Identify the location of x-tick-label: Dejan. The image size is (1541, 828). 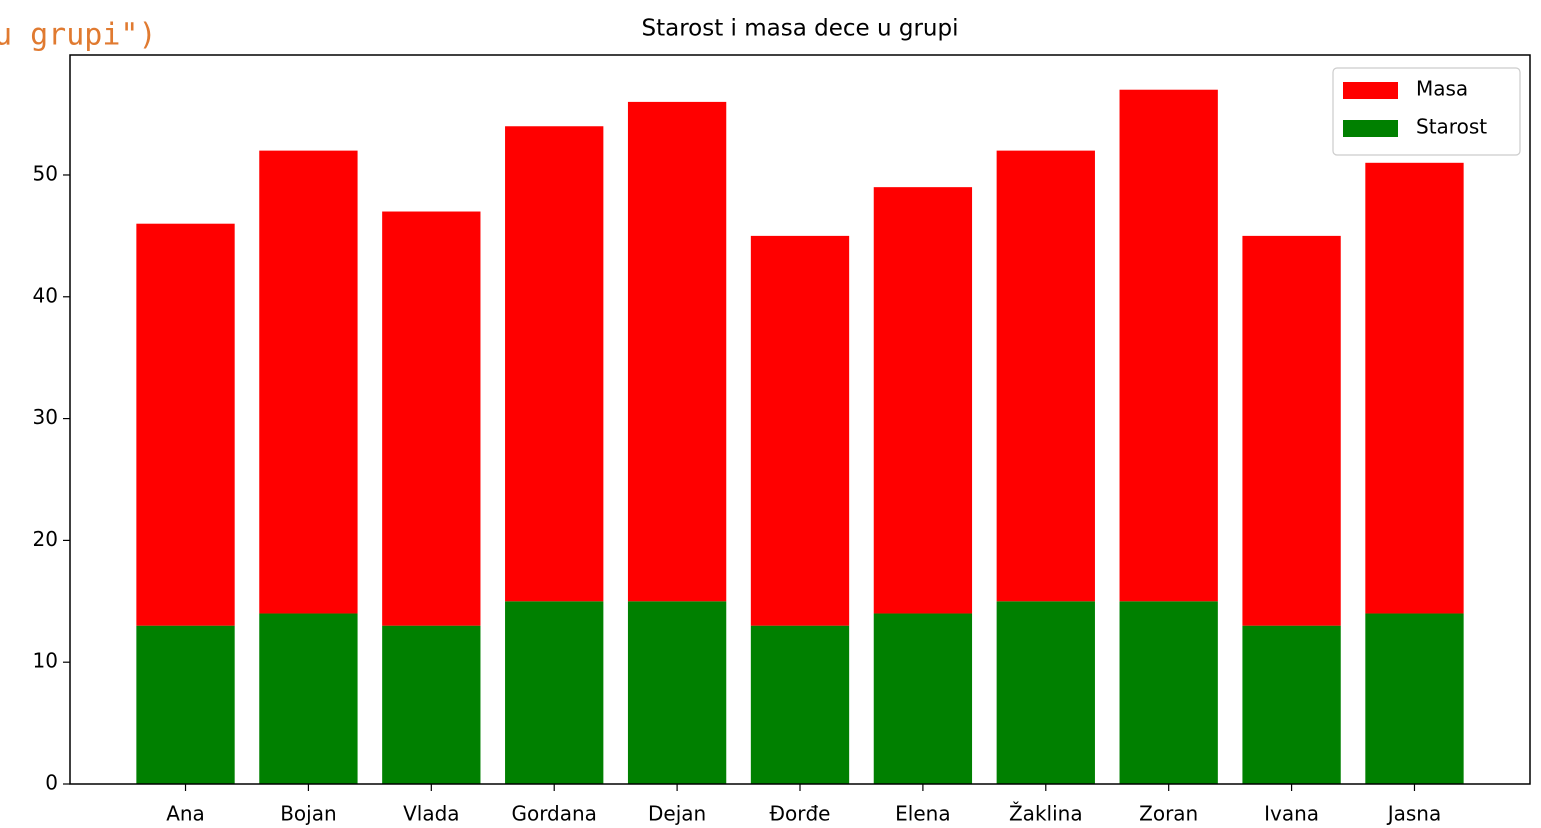
(677, 814).